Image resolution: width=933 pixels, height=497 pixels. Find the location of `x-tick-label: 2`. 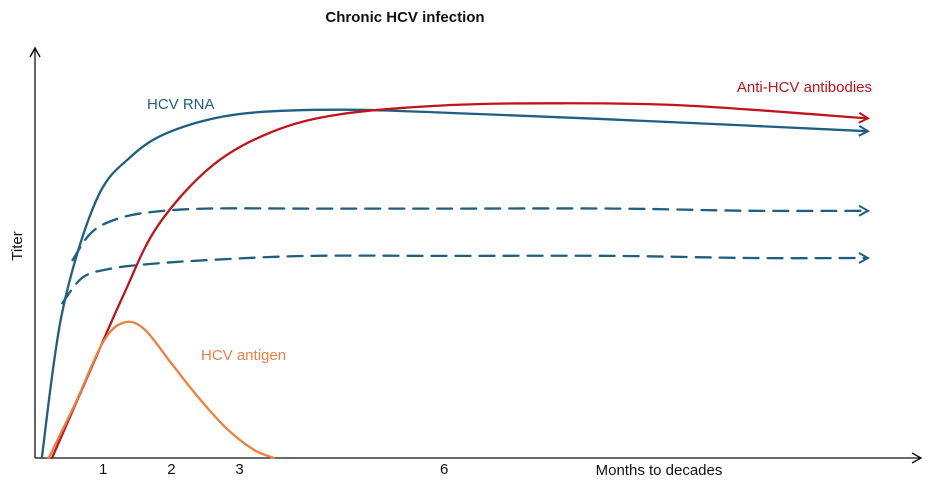

x-tick-label: 2 is located at coordinates (171, 469).